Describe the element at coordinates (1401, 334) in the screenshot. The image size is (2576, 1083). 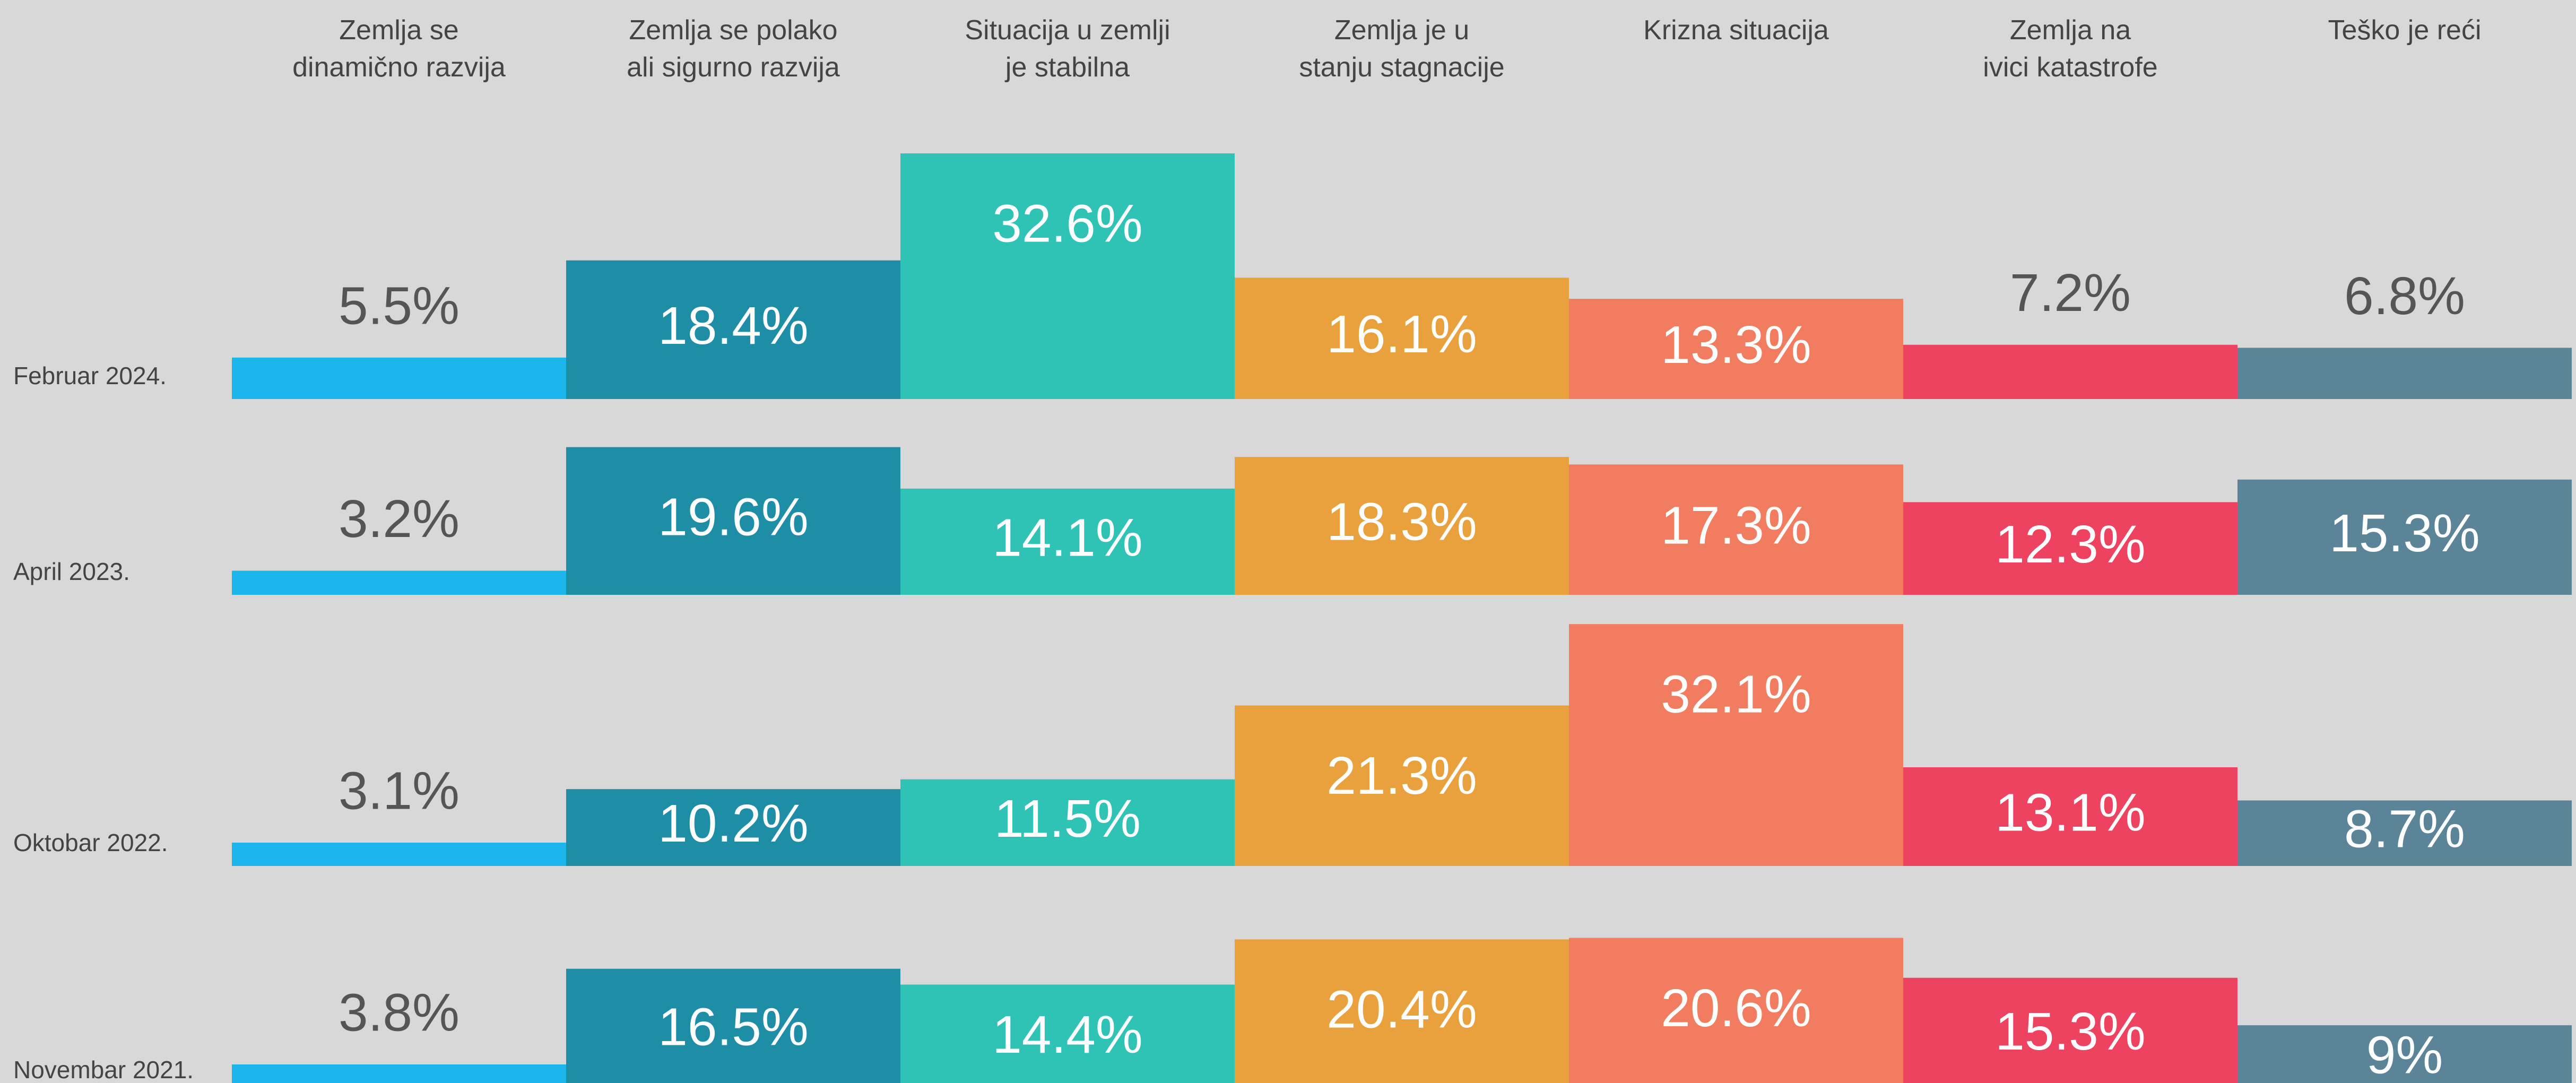
I see `value-label: 16.1%` at that location.